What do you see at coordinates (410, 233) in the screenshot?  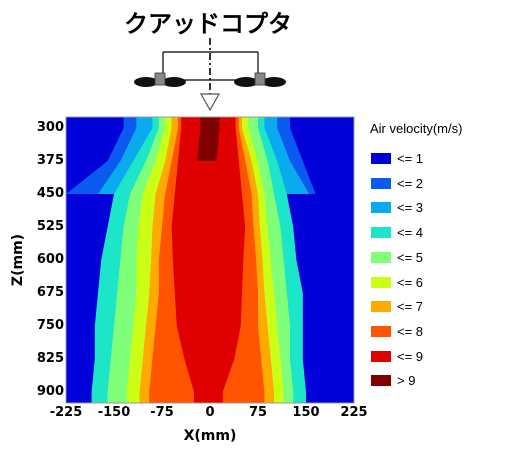 I see `legend-label: <= 4` at bounding box center [410, 233].